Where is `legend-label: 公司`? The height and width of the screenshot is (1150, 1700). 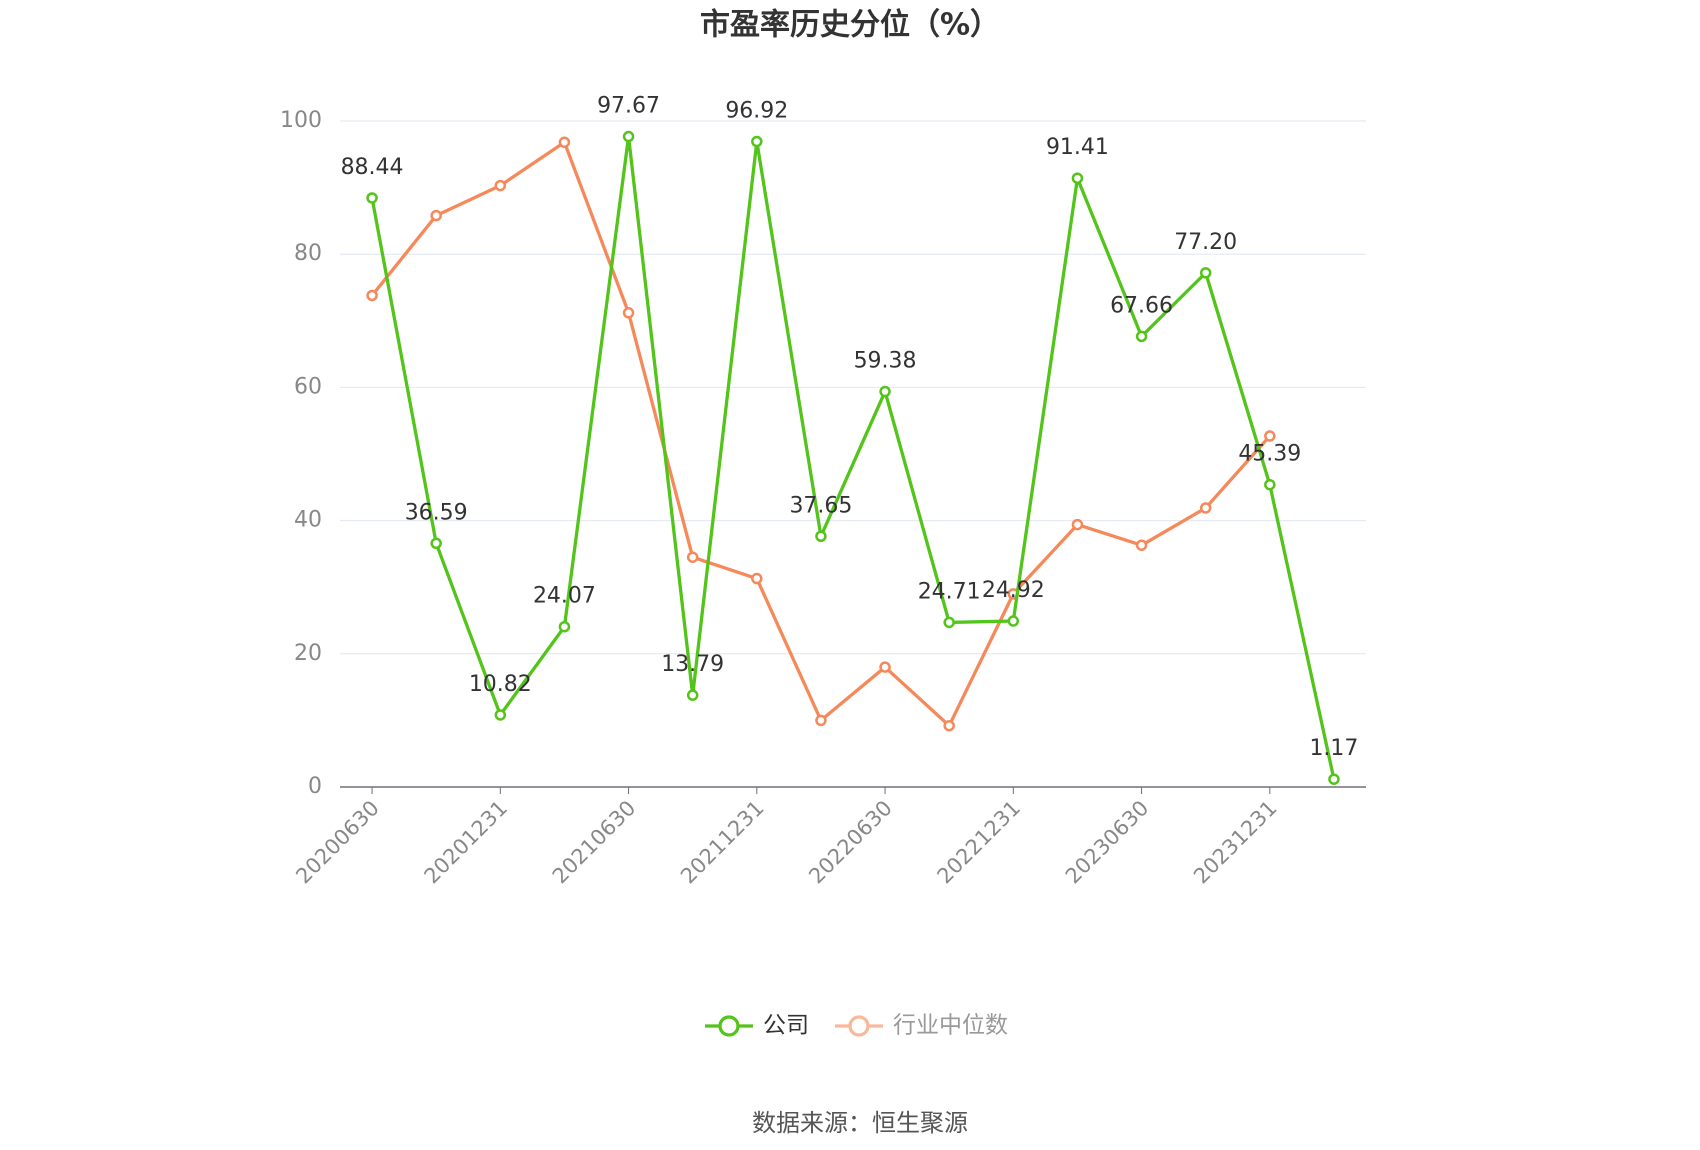 legend-label: 公司 is located at coordinates (786, 1026).